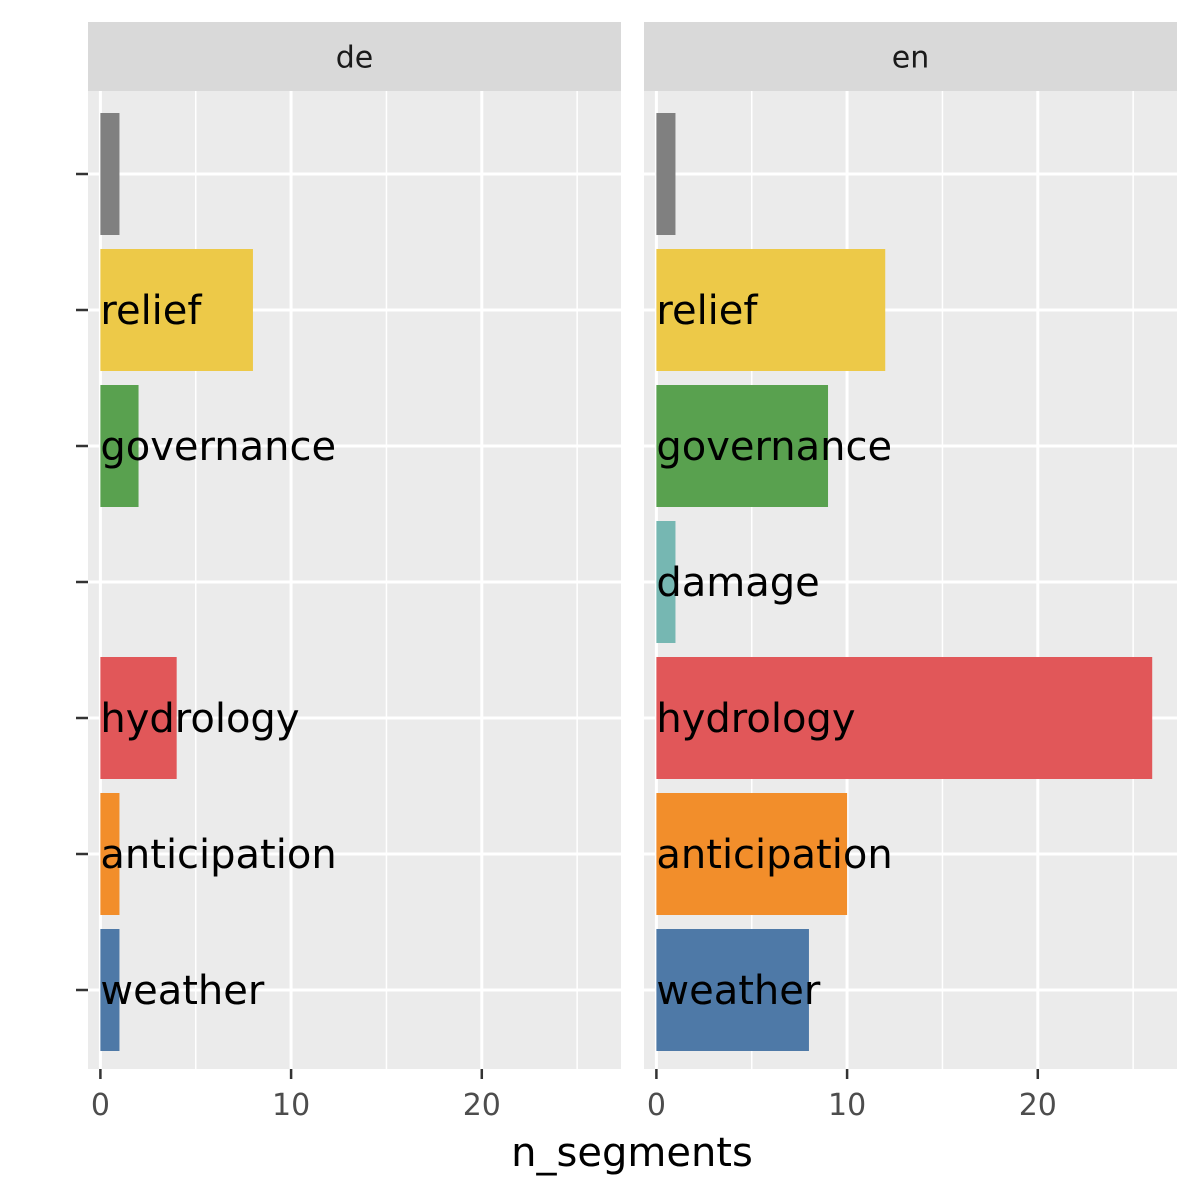 This screenshot has width=1200, height=1200. Describe the element at coordinates (904, 718) in the screenshot. I see `bar-en-hydrology` at that location.